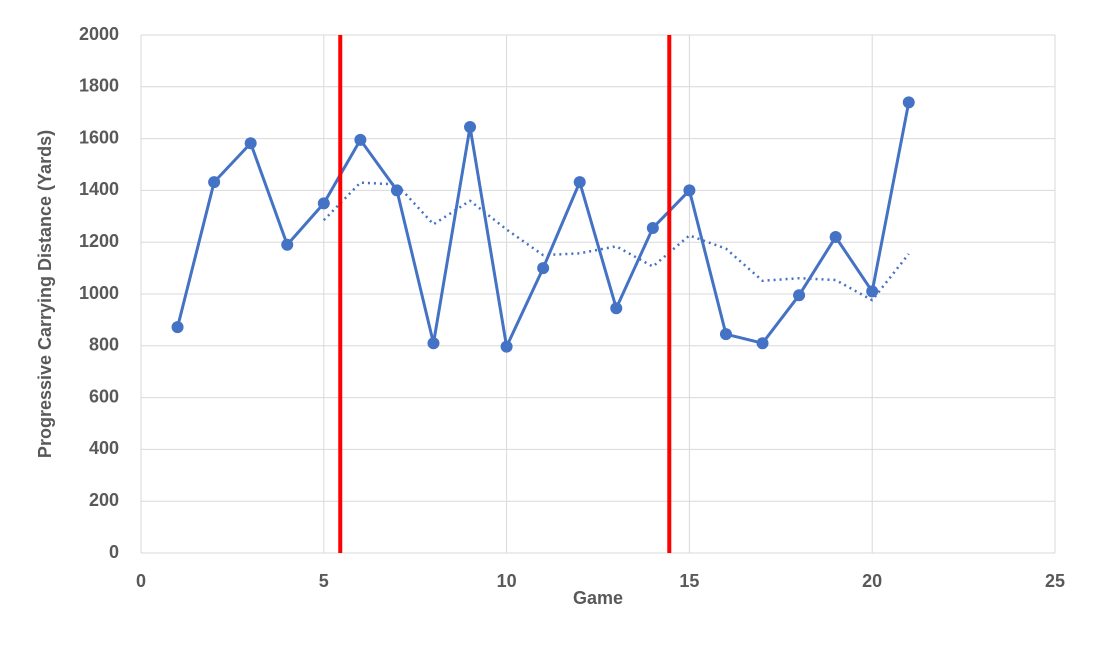  Describe the element at coordinates (99, 137) in the screenshot. I see `y-tick-label: 1600` at that location.